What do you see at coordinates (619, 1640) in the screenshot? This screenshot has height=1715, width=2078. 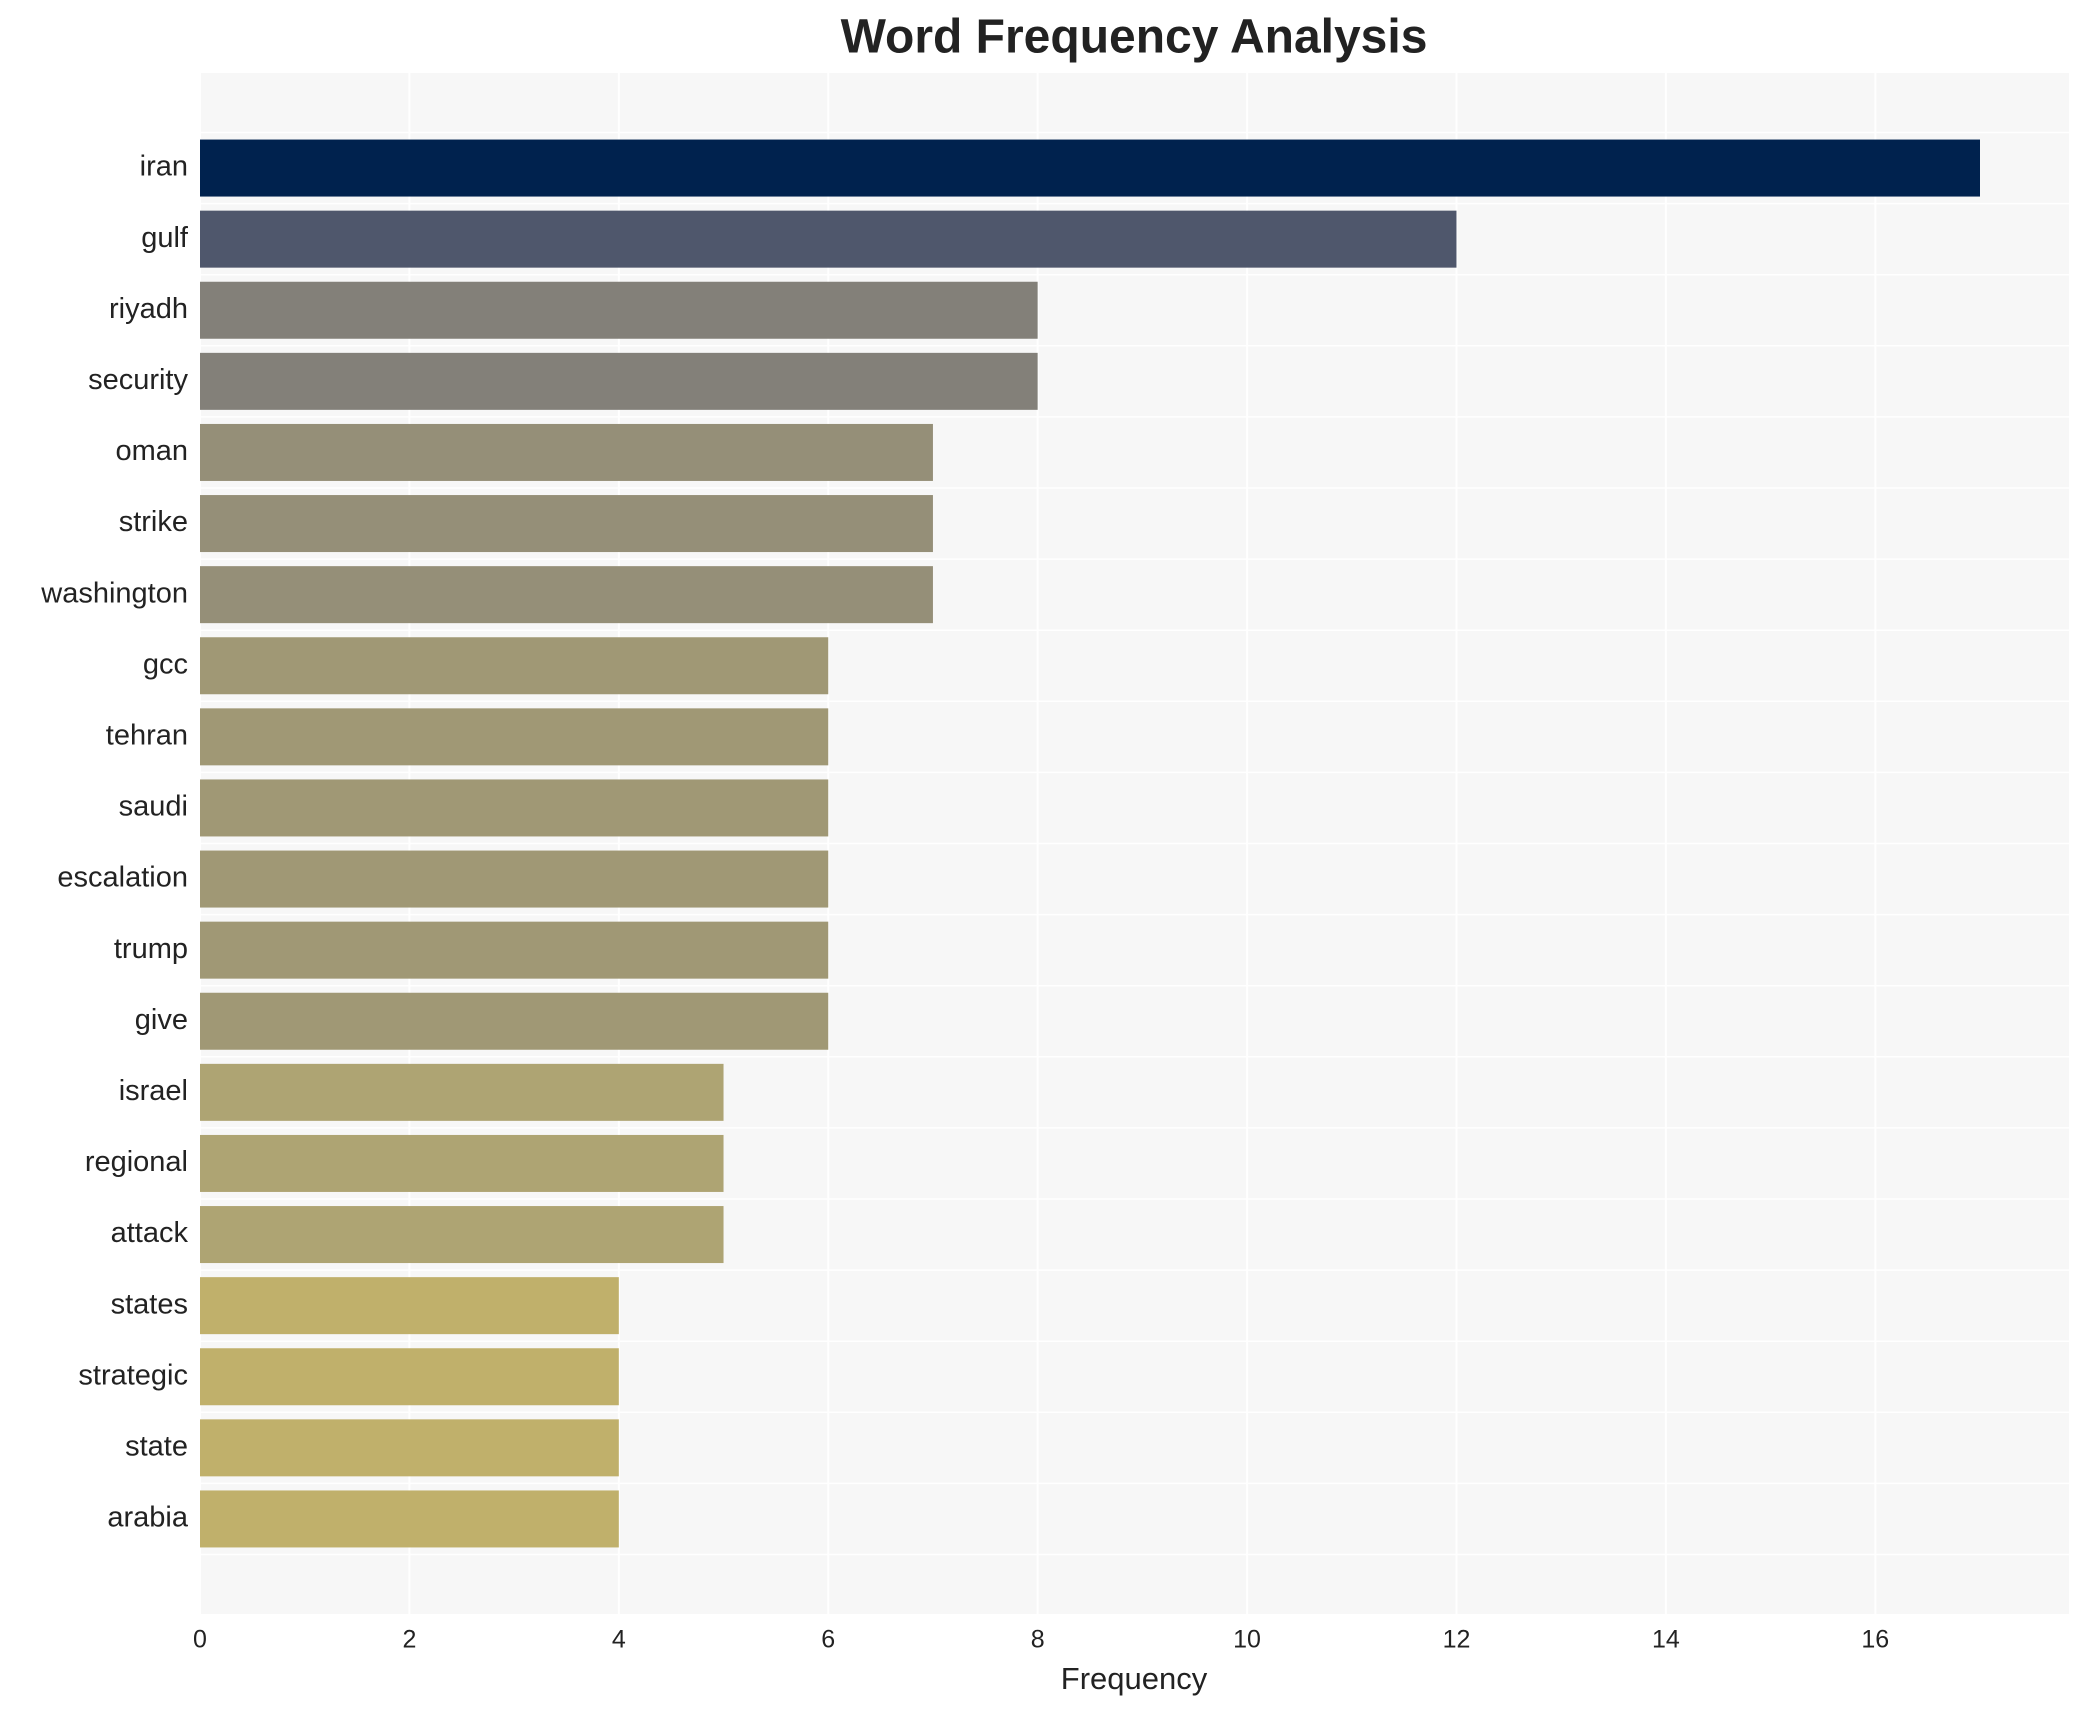 I see `x-tick-label: 4` at bounding box center [619, 1640].